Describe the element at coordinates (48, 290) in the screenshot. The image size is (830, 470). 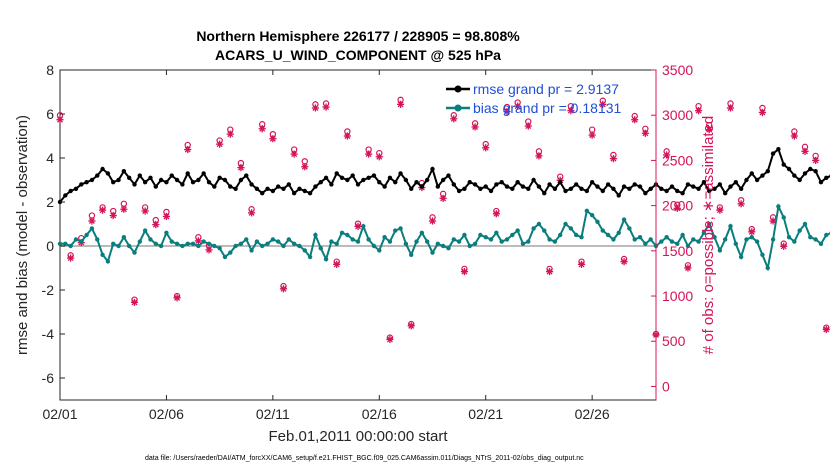
I see `y-tick-label: -2` at that location.